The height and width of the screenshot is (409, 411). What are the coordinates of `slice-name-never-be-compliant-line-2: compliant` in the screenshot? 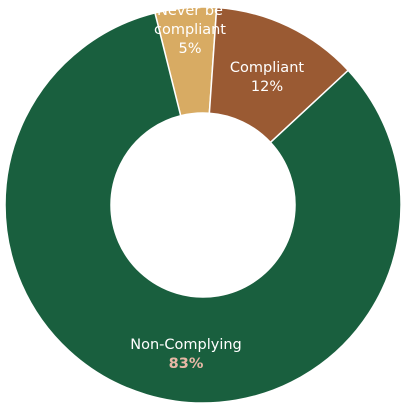 It's located at (190, 30).